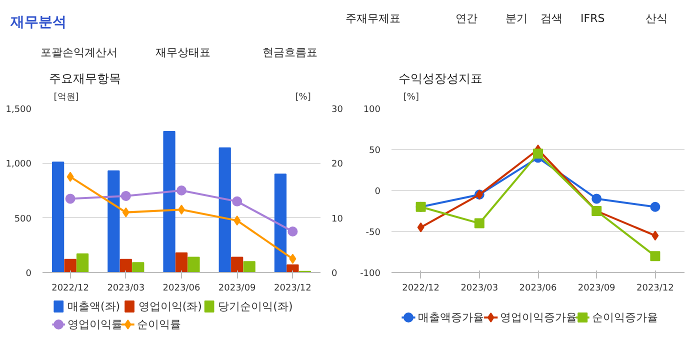  Describe the element at coordinates (335, 274) in the screenshot. I see `y2-tick-label: 0` at that location.